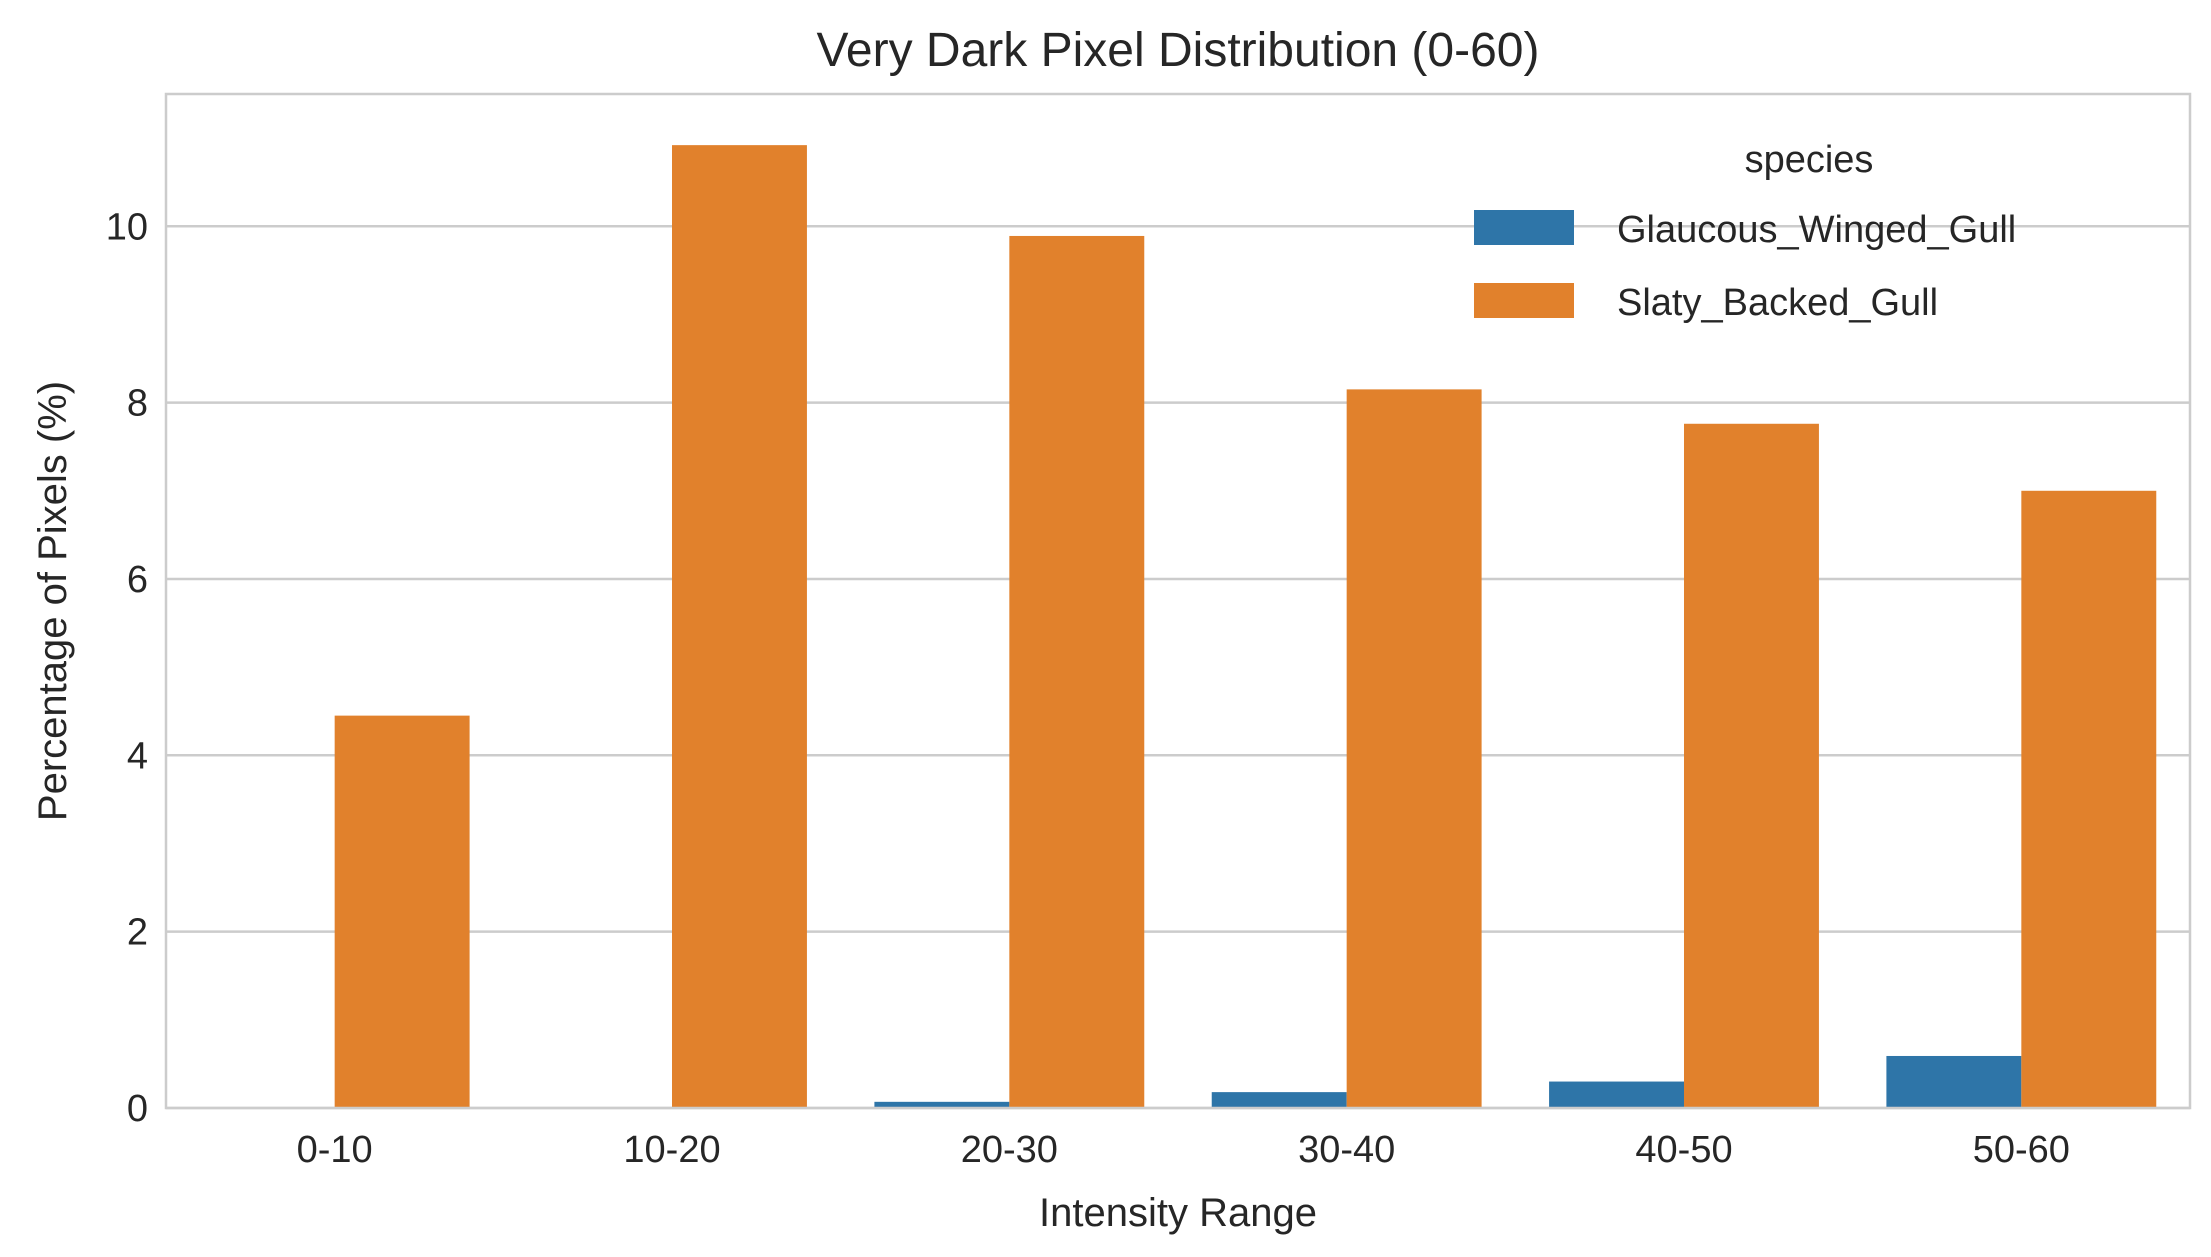 This screenshot has height=1257, width=2211. I want to click on y-tick-label: 4, so click(137, 756).